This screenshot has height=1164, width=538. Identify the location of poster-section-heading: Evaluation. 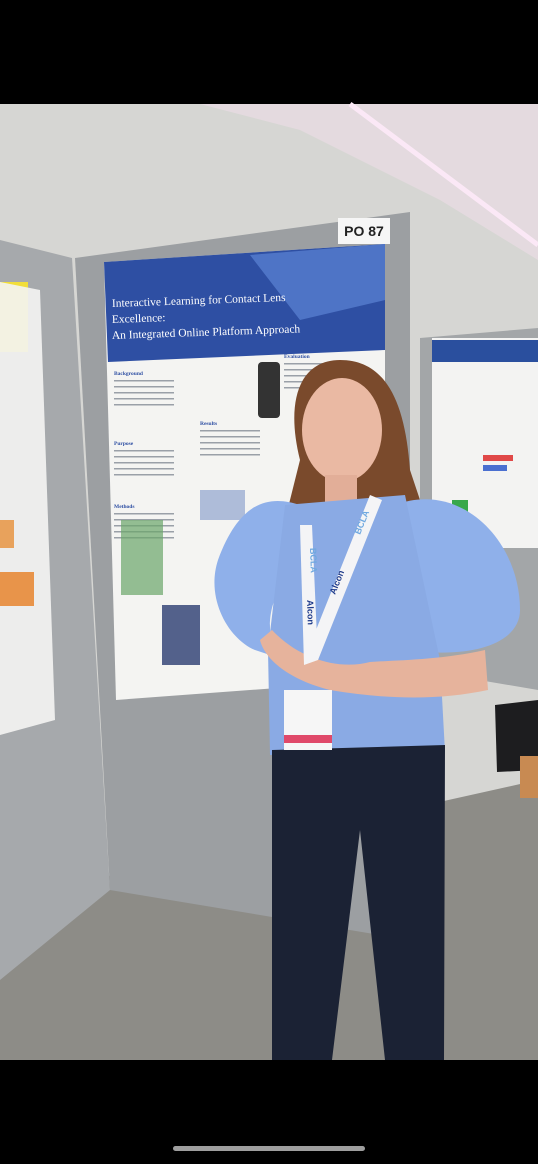
(297, 357).